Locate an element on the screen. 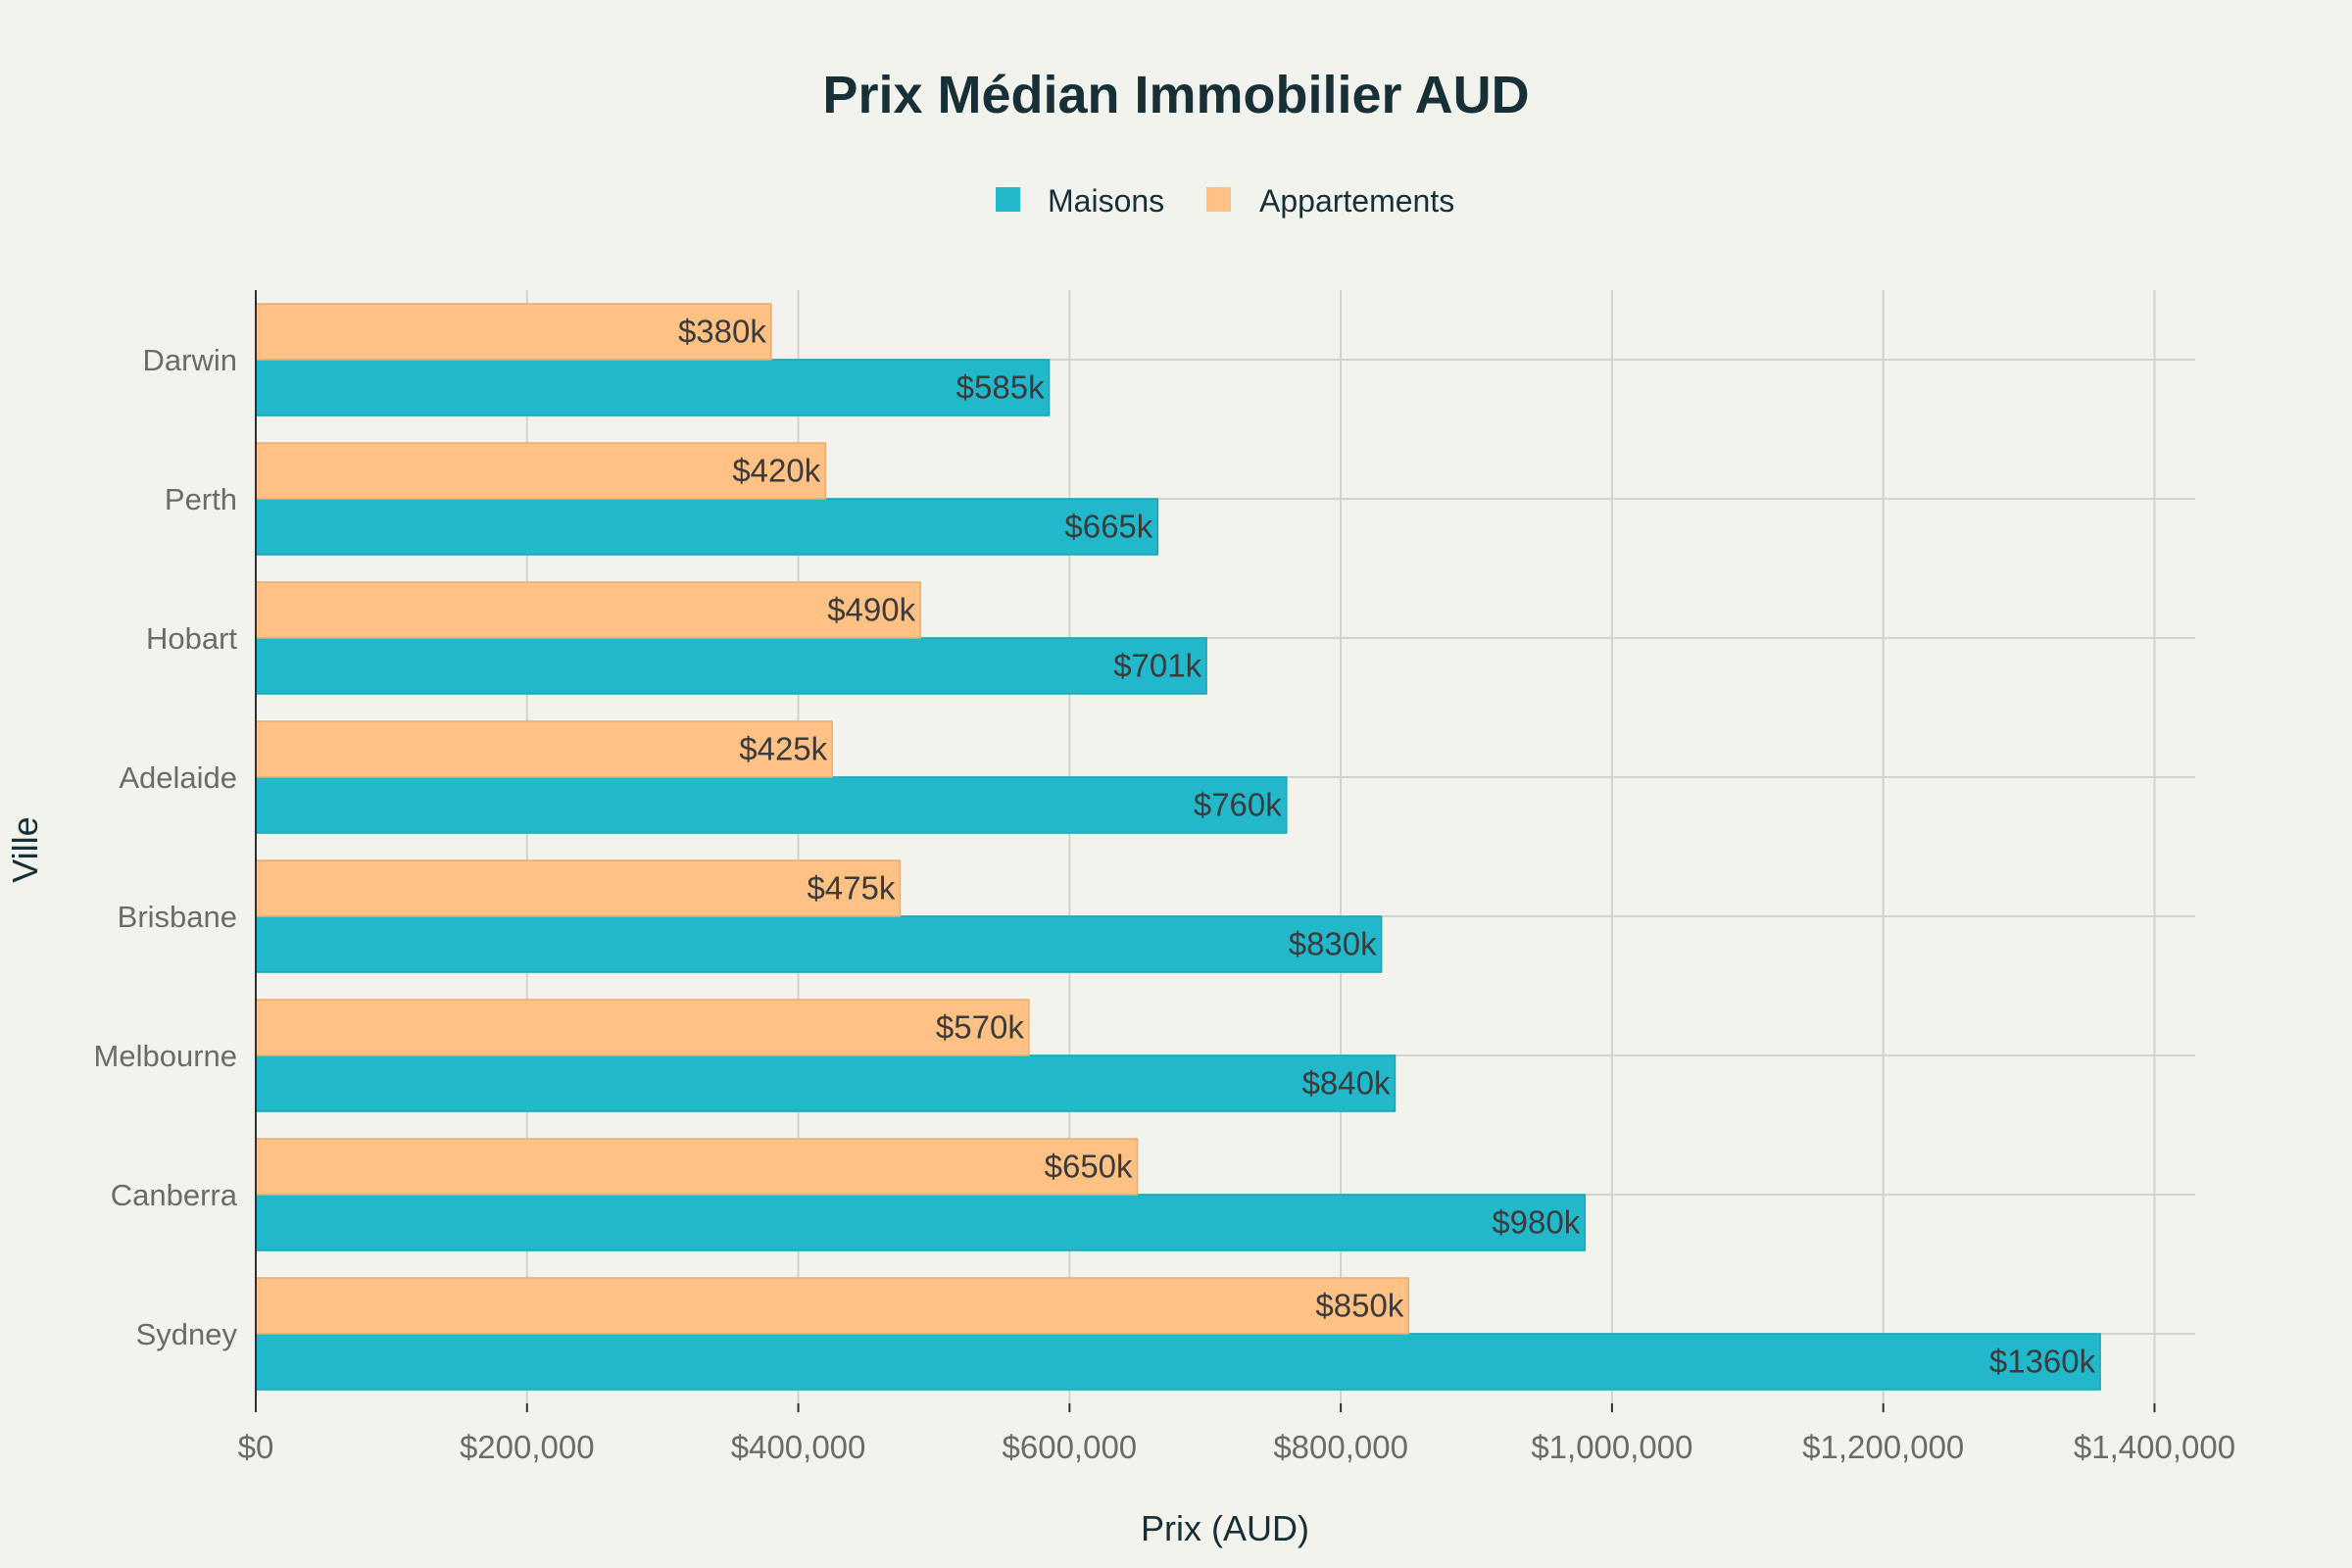  legend-swatch-maisons is located at coordinates (1008, 199).